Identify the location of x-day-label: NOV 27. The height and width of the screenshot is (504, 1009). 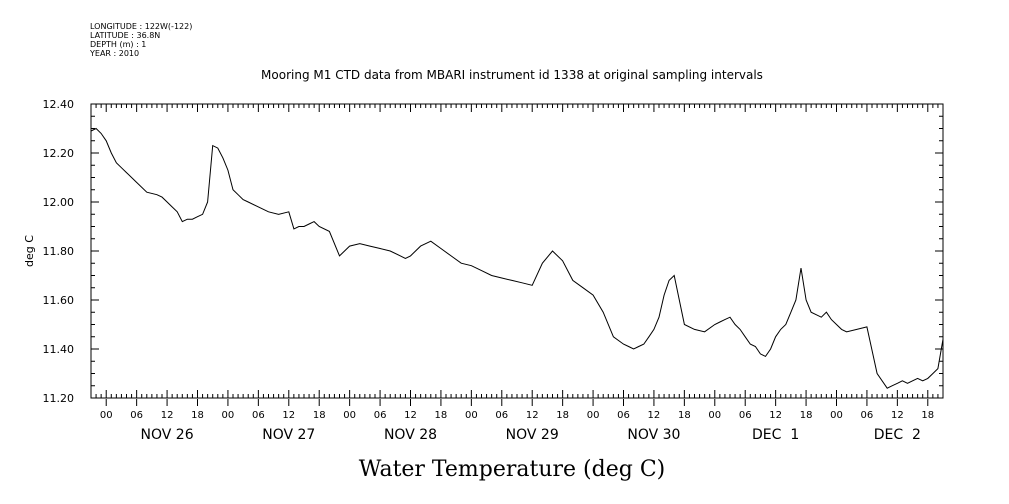
(288, 435).